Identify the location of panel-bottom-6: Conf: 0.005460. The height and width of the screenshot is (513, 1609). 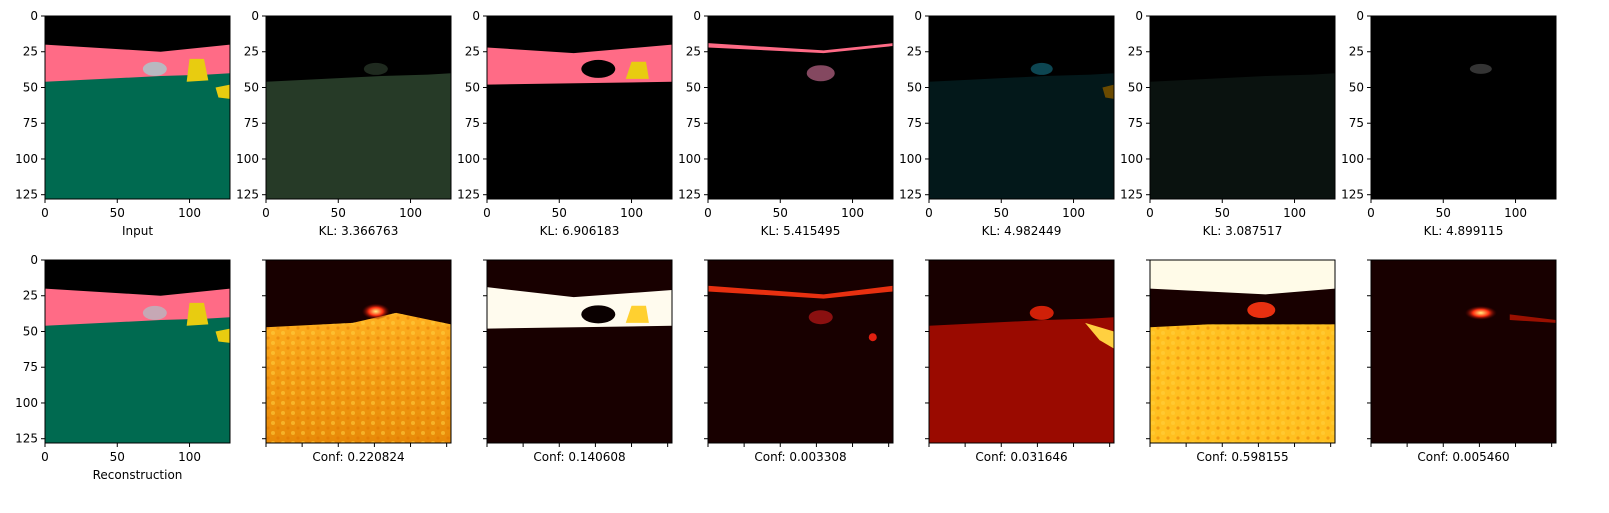
(1462, 361).